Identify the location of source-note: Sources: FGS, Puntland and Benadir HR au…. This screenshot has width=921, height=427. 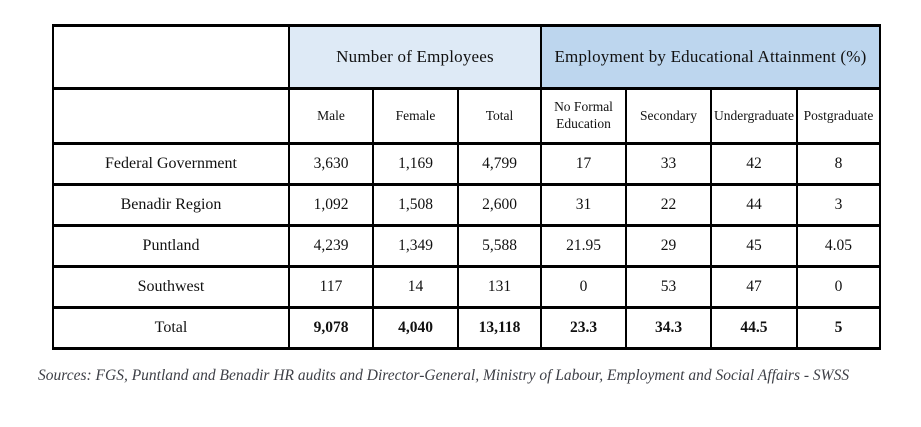
(444, 375).